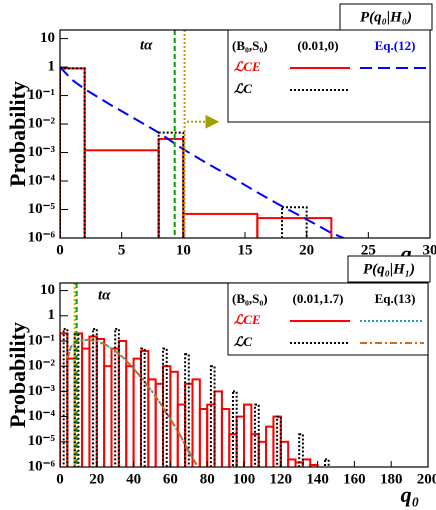 This screenshot has height=510, width=436. I want to click on x-tick-label: 140, so click(317, 479).